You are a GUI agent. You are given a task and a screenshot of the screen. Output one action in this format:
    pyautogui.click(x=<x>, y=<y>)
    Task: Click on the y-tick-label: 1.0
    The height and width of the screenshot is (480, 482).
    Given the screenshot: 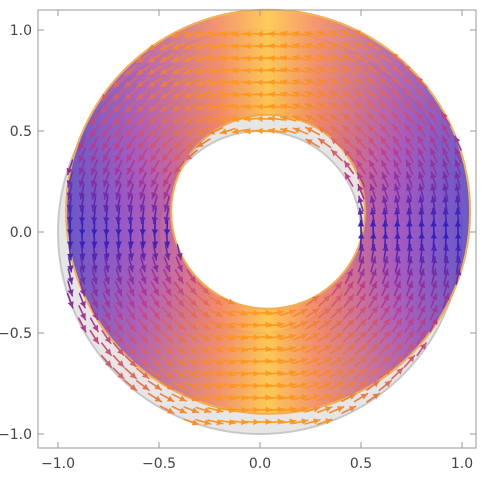 What is the action you would take?
    pyautogui.click(x=21, y=31)
    